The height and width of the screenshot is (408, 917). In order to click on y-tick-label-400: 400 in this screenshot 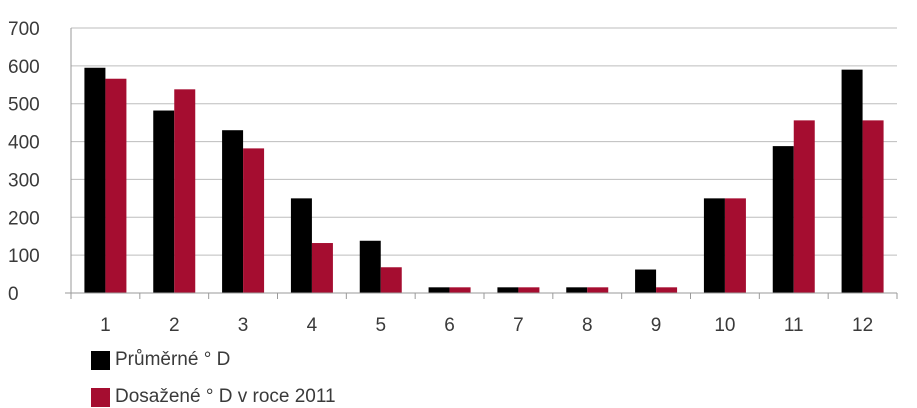, I will do `click(24, 143)`.